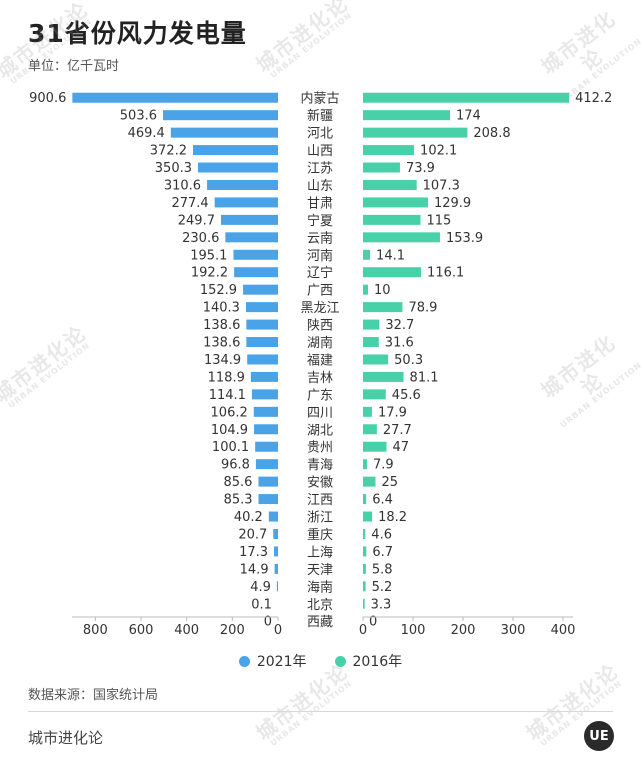  I want to click on data-label-2016: 73.9, so click(420, 168).